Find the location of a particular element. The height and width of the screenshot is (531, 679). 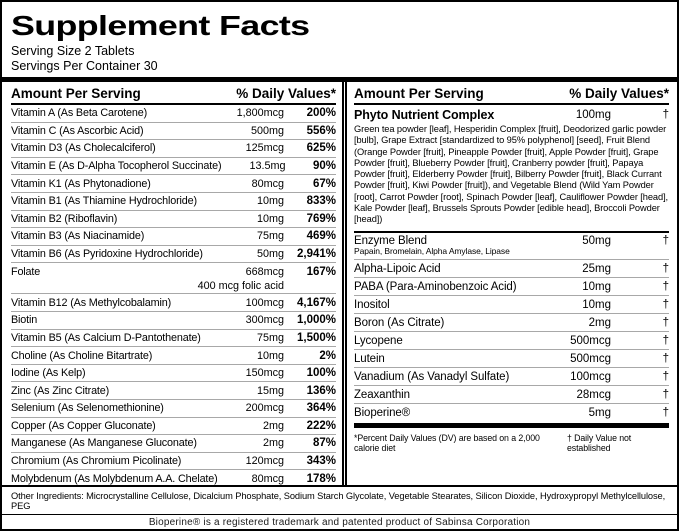

nutrient-row: Copper (As Copper Gluconate) 2mg 222% is located at coordinates (173, 427).